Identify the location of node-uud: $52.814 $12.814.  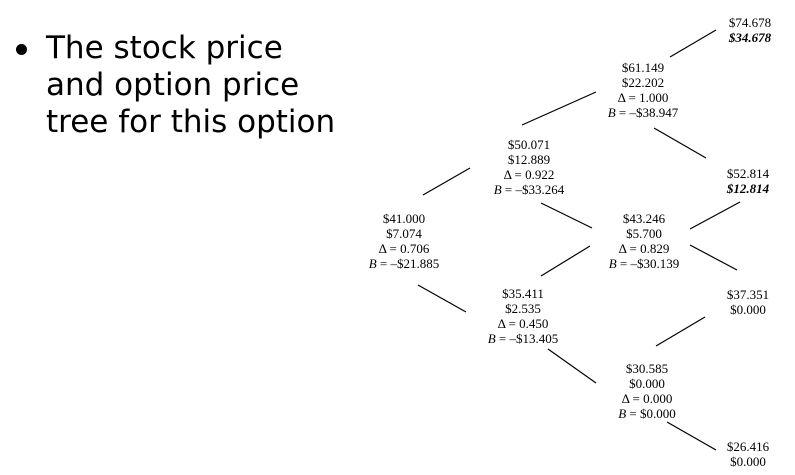
(748, 181).